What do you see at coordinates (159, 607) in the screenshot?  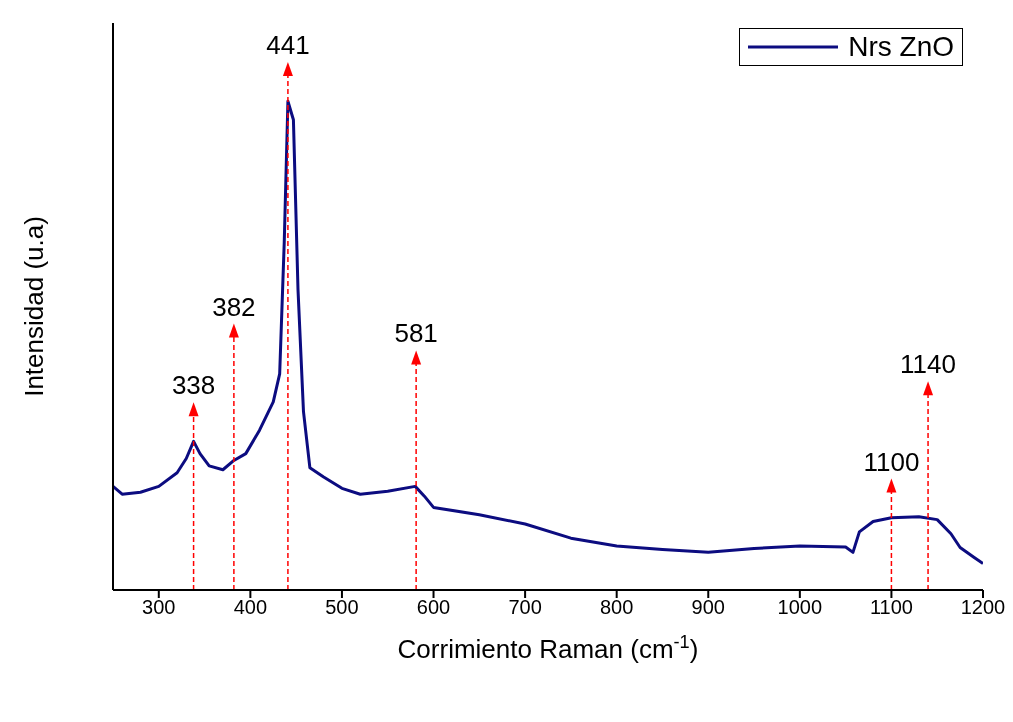 I see `x-tick-label: 300` at bounding box center [159, 607].